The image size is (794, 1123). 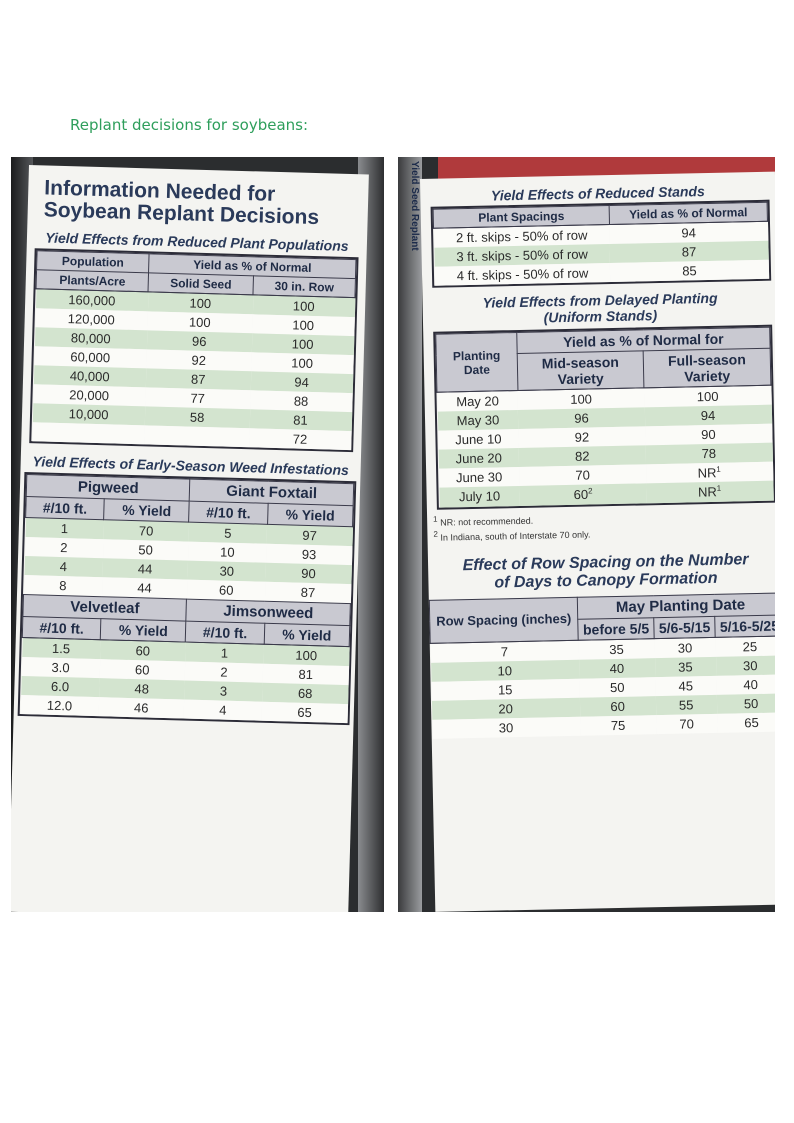 What do you see at coordinates (306, 655) in the screenshot?
I see `jimsonweed-yield-cell: 100` at bounding box center [306, 655].